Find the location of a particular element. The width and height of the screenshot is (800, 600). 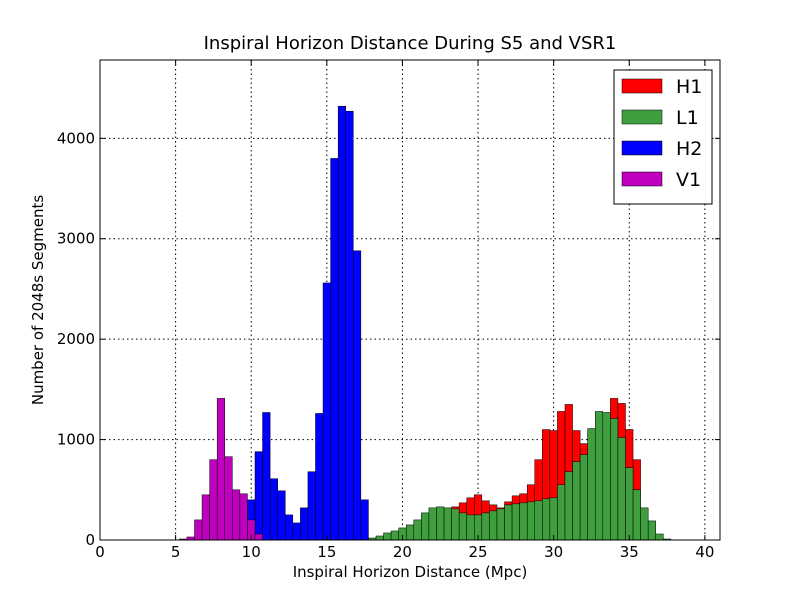

x-tick-label: 35 is located at coordinates (629, 552).